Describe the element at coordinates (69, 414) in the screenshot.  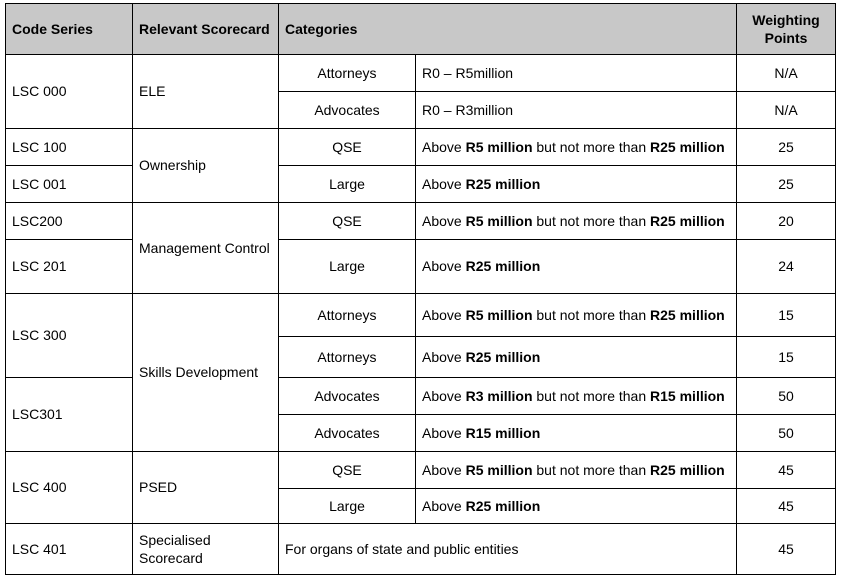
I see `code-cell: LSC301` at that location.